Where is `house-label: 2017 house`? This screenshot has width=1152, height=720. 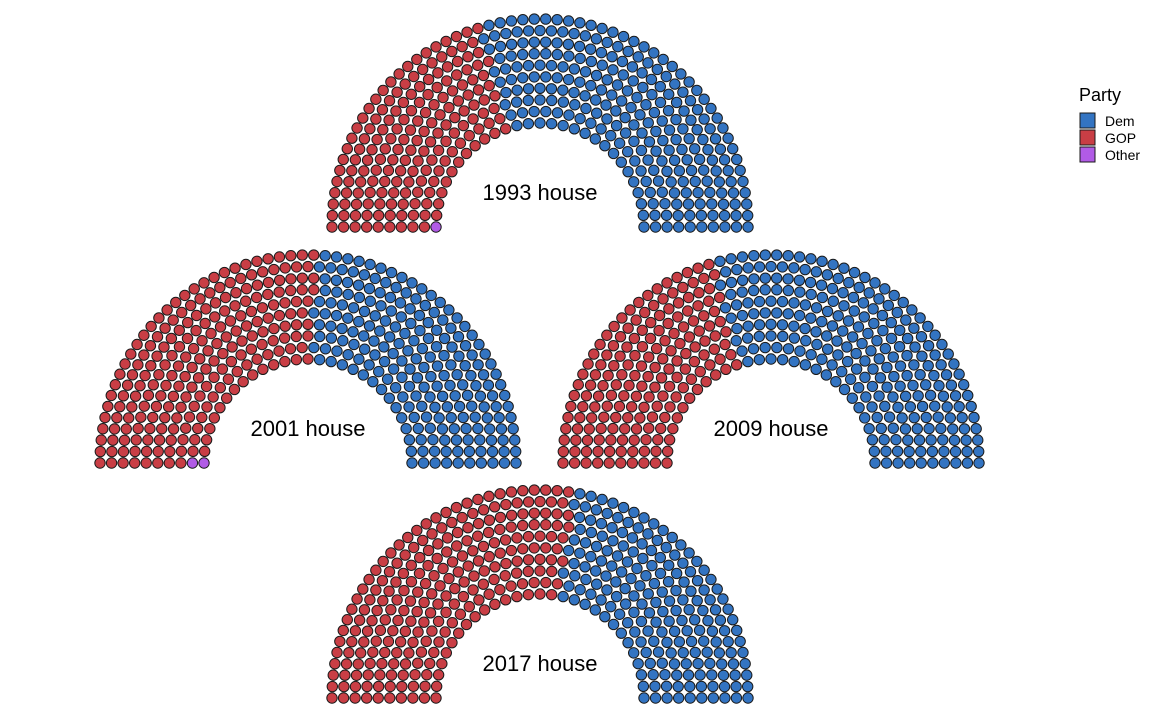
house-label: 2017 house is located at coordinates (540, 663).